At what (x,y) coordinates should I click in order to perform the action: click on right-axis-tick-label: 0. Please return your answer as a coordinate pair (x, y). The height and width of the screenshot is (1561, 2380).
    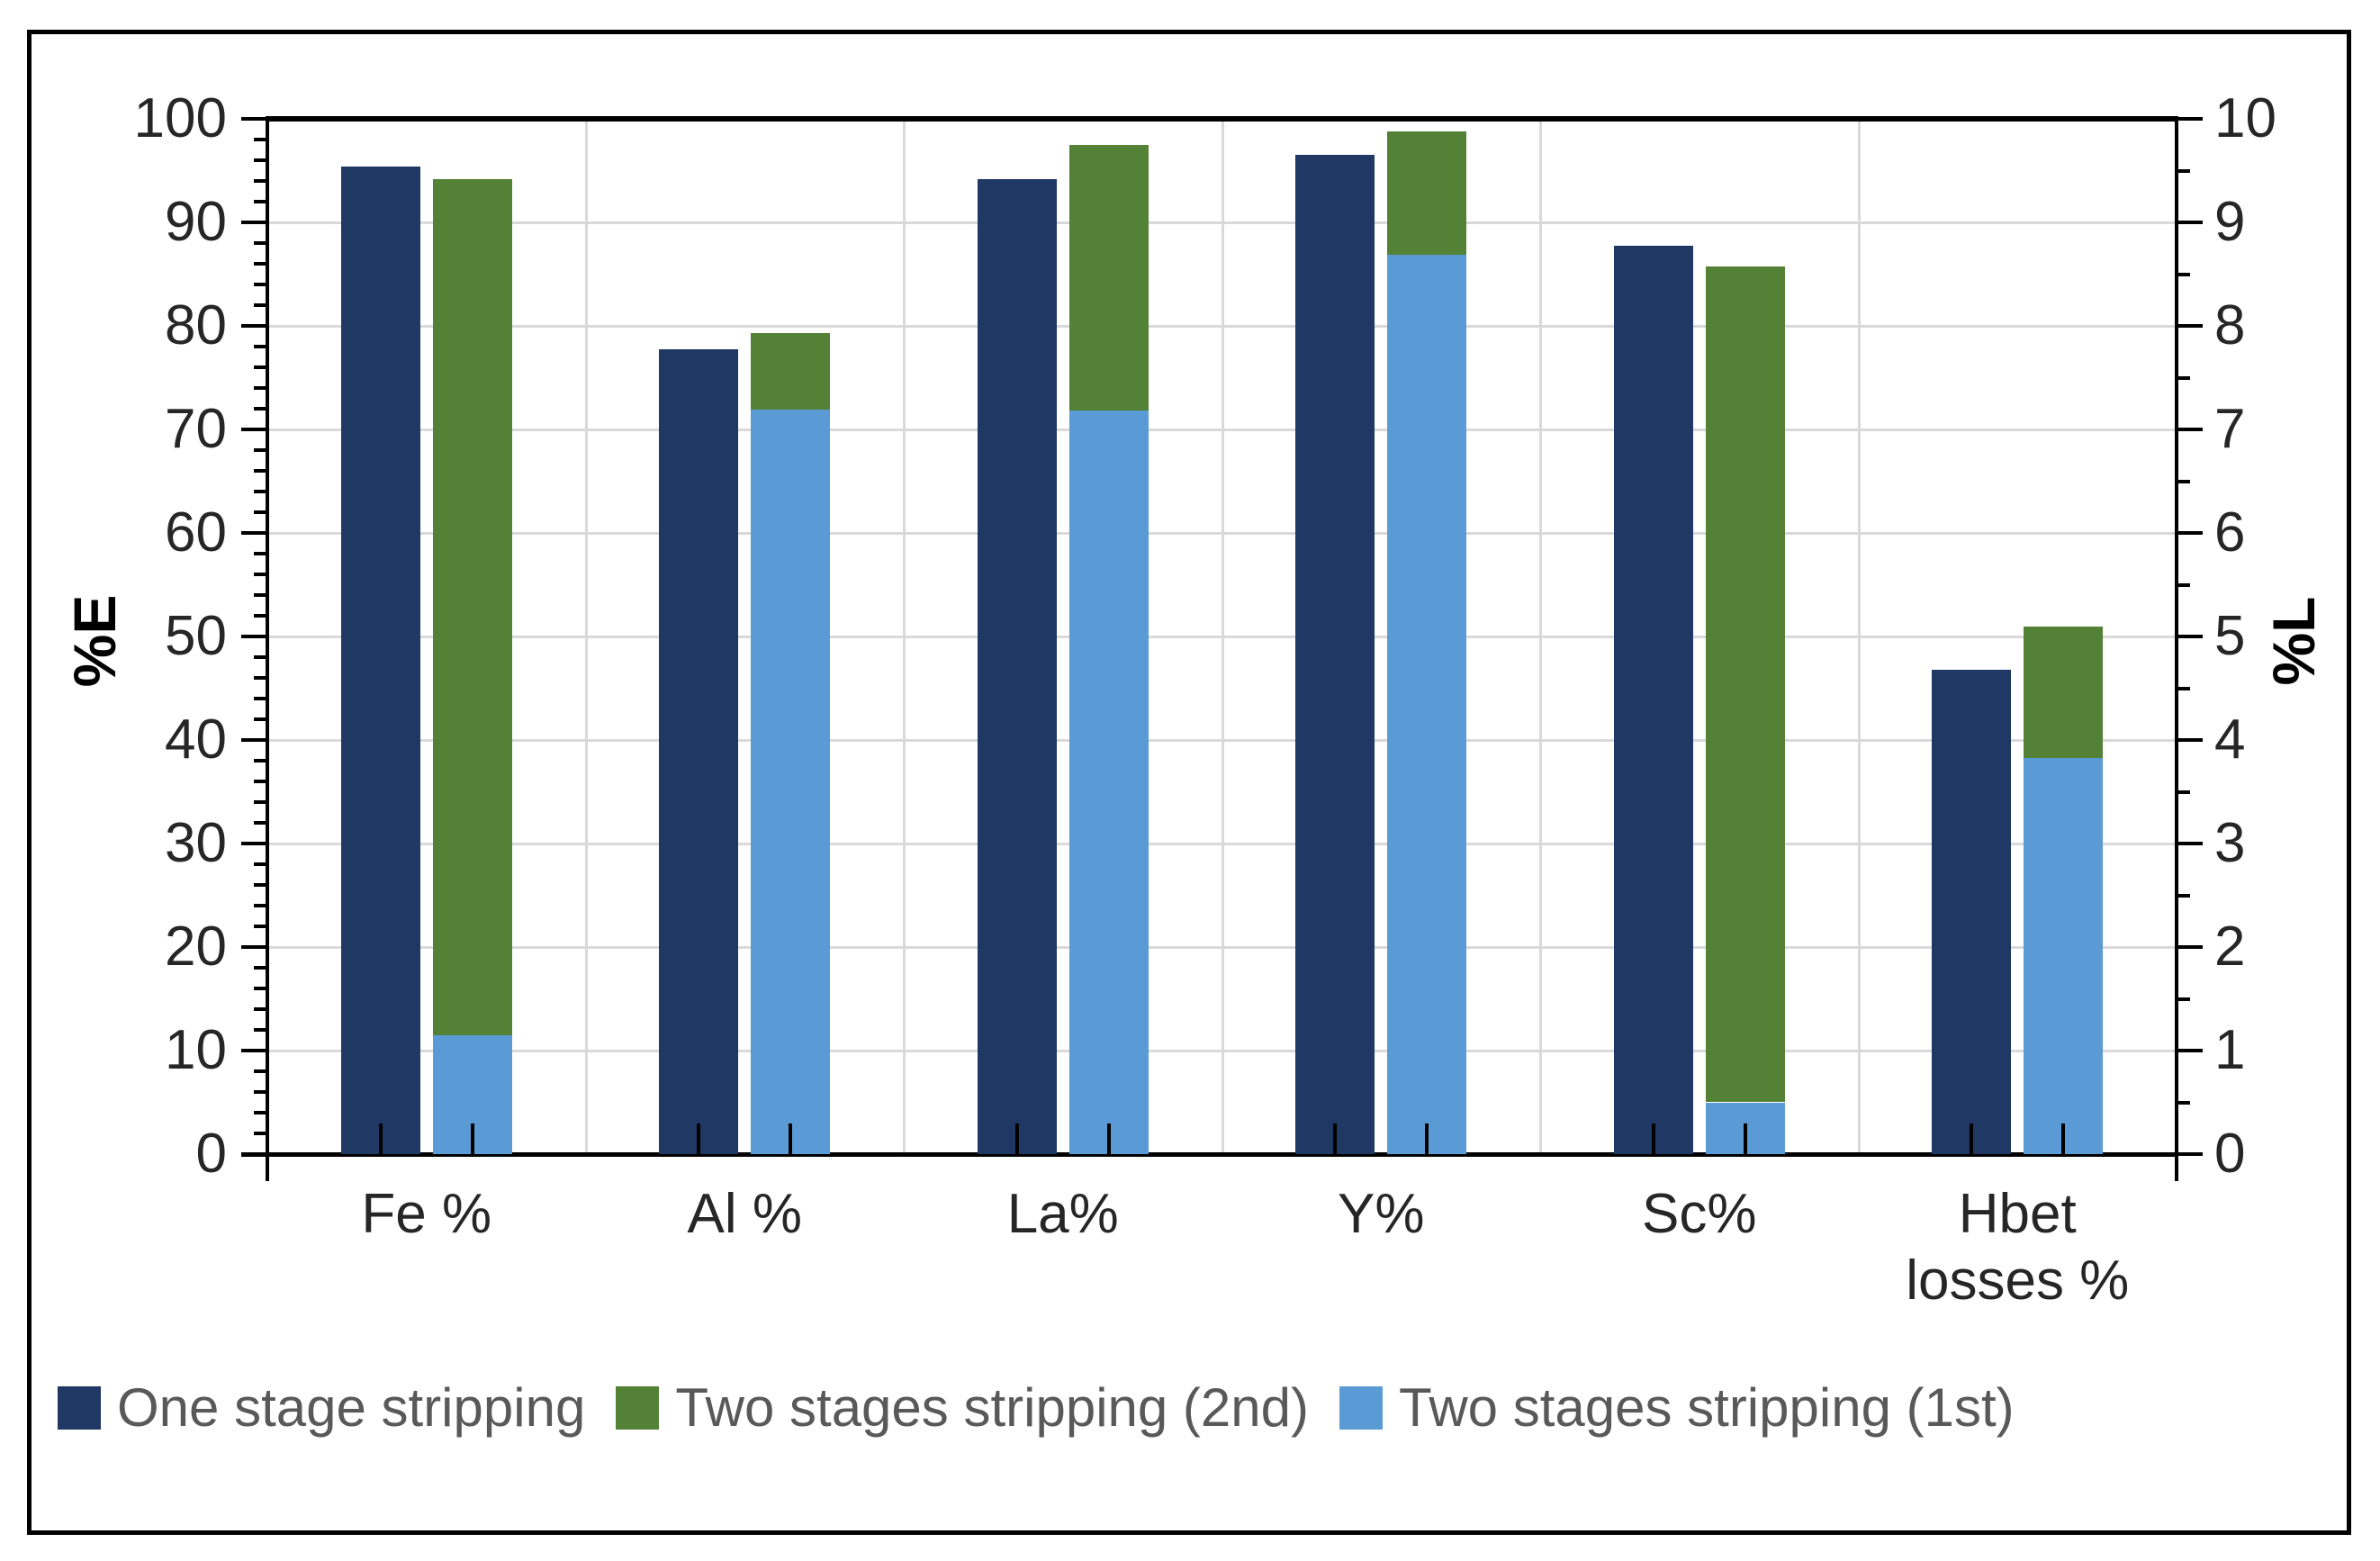
    Looking at the image, I should click on (2230, 1154).